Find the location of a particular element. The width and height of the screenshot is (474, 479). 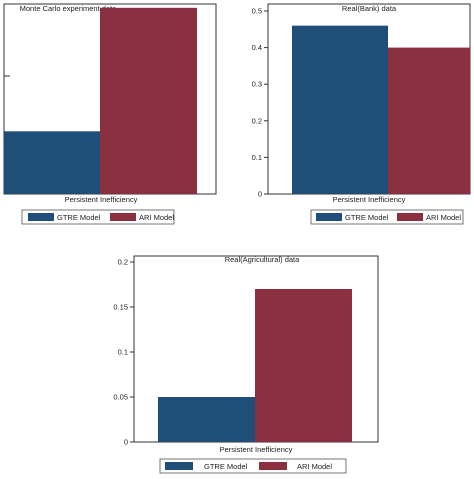

y-axis: 0 0.1 0.2 0.3 0.4 0.5 is located at coordinates (260, 103).